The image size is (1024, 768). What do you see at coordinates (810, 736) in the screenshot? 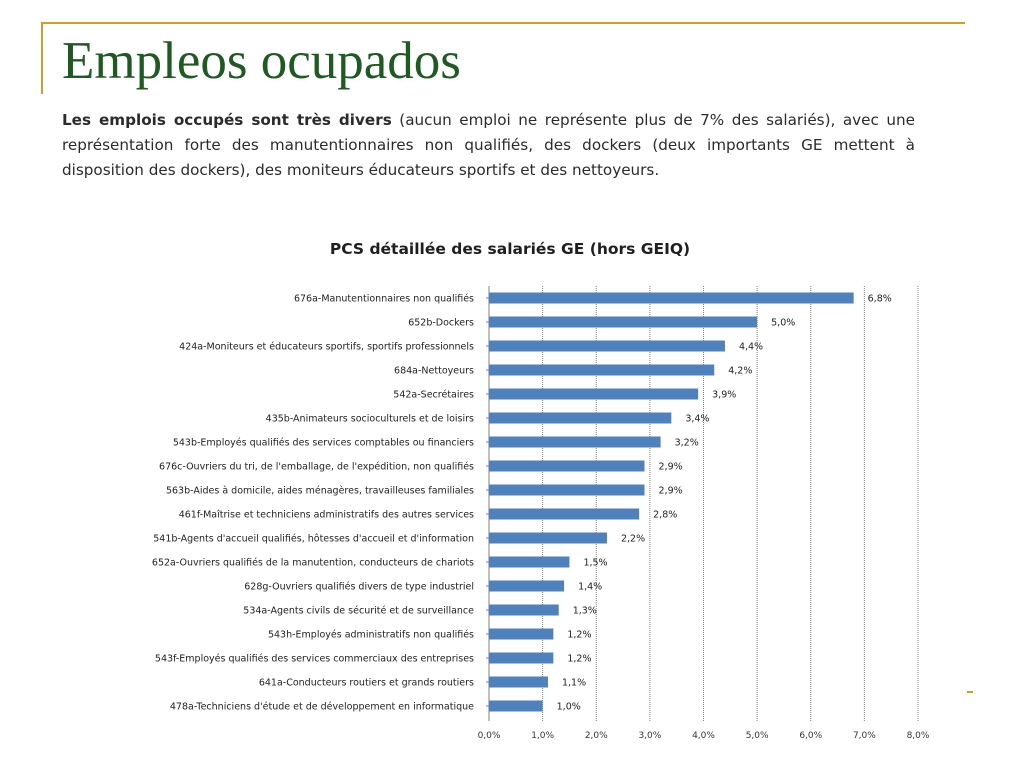
I see `x-tick-label: 6,0%` at bounding box center [810, 736].